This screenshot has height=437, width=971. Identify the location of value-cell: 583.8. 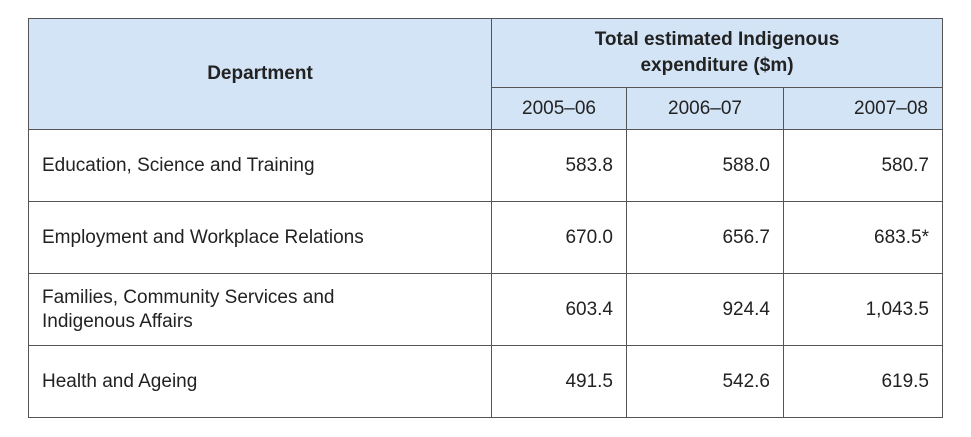
(559, 165).